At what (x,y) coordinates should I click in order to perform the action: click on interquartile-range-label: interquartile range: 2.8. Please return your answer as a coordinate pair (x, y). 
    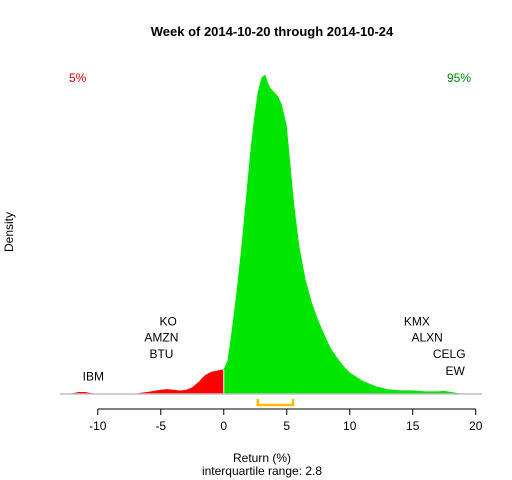
    Looking at the image, I should click on (262, 471).